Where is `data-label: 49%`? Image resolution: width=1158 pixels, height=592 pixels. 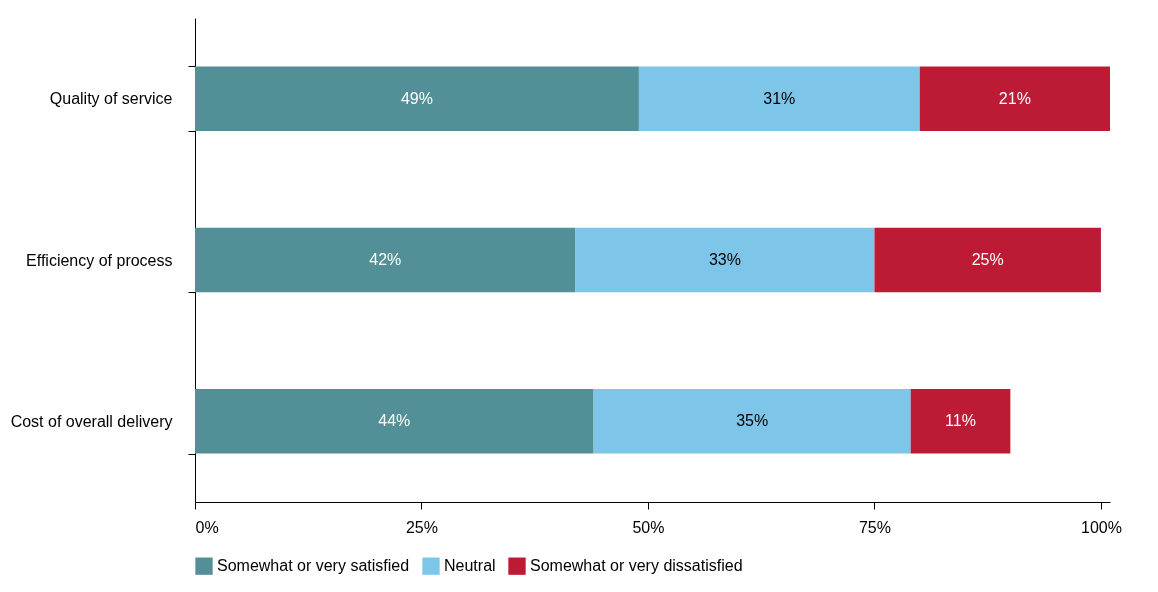 data-label: 49% is located at coordinates (416, 98).